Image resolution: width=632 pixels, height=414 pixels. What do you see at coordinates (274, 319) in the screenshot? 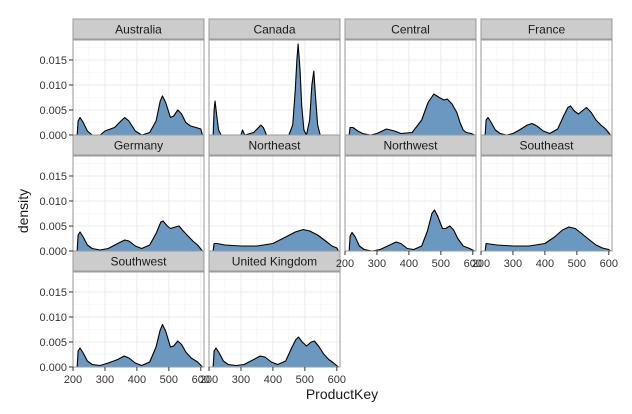
I see `panel-border-united-kingdom` at bounding box center [274, 319].